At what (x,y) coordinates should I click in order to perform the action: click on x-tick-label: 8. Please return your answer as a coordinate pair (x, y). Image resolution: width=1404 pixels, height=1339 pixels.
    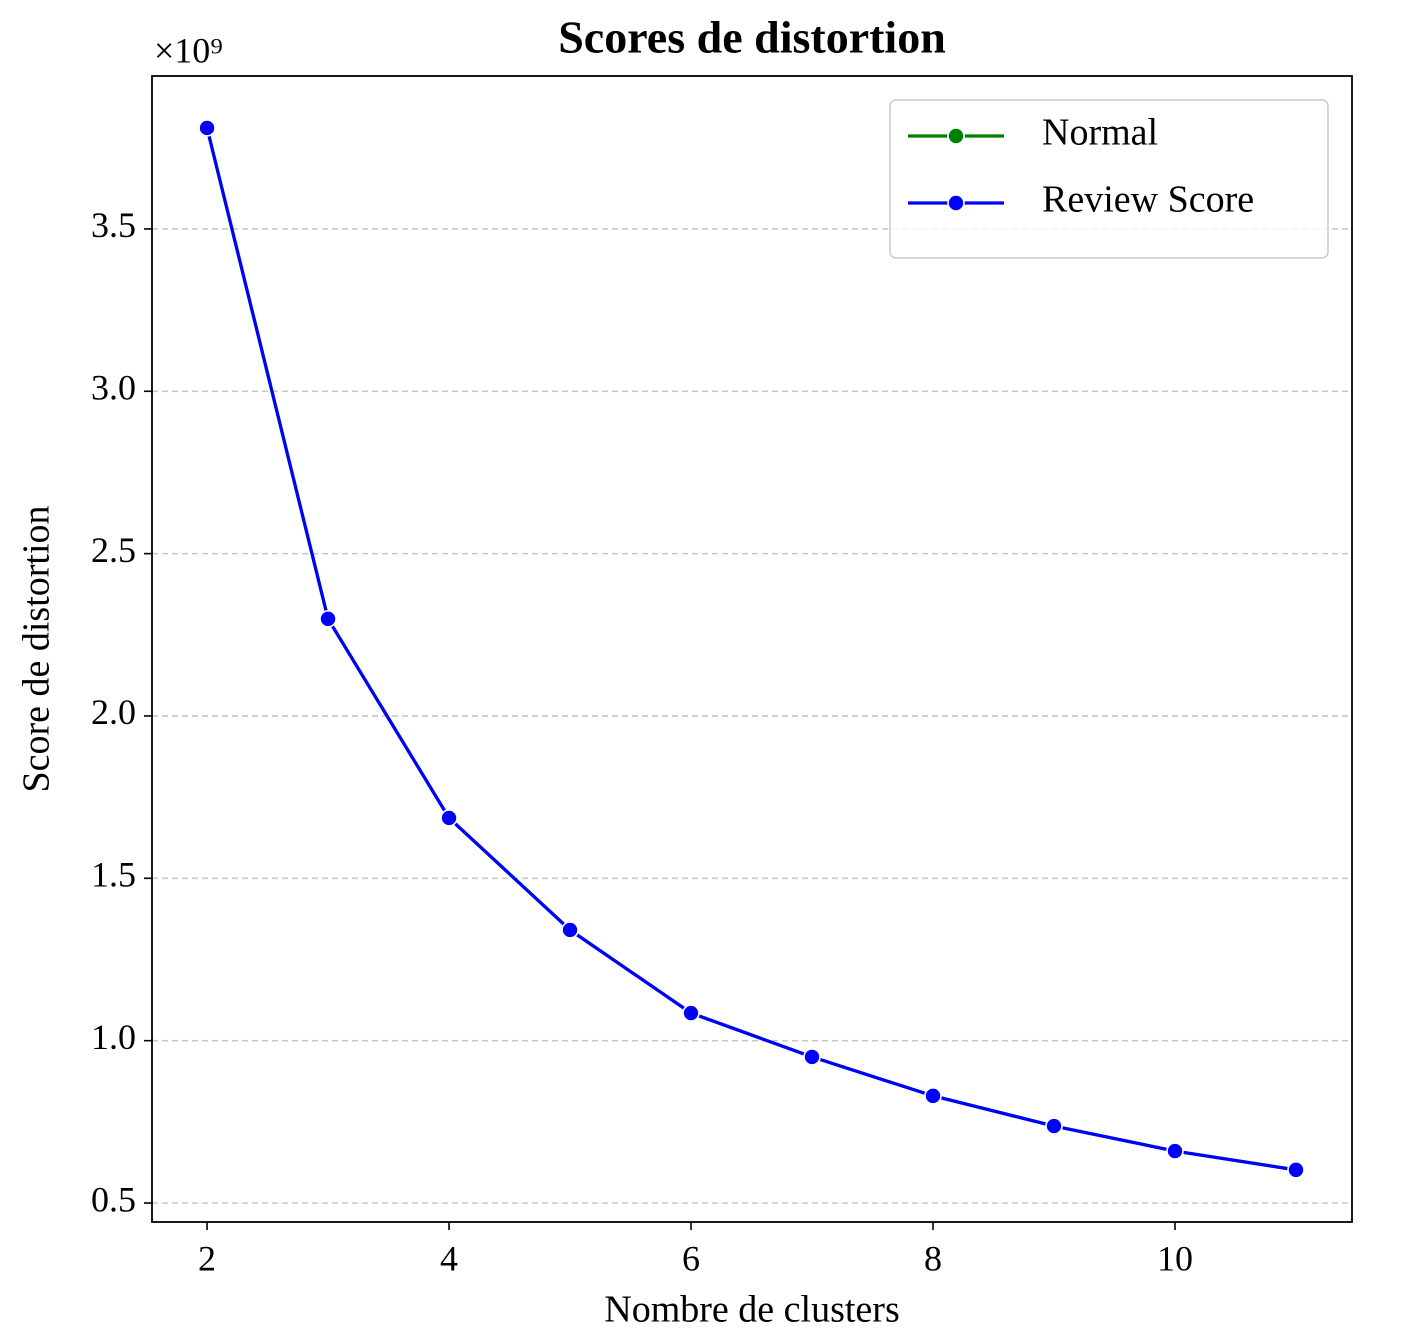
    Looking at the image, I should click on (933, 1258).